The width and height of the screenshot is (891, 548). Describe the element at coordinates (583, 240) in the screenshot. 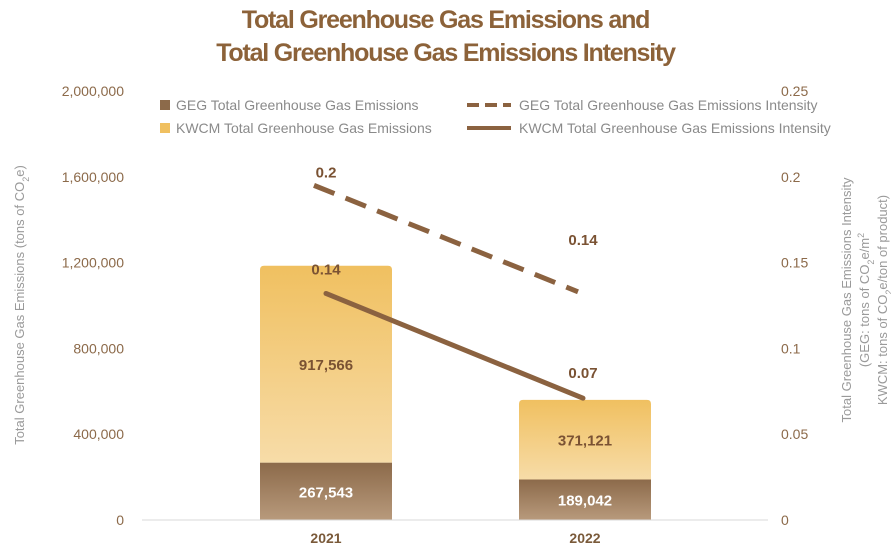

I see `geg-intensity-label: 0.14` at that location.